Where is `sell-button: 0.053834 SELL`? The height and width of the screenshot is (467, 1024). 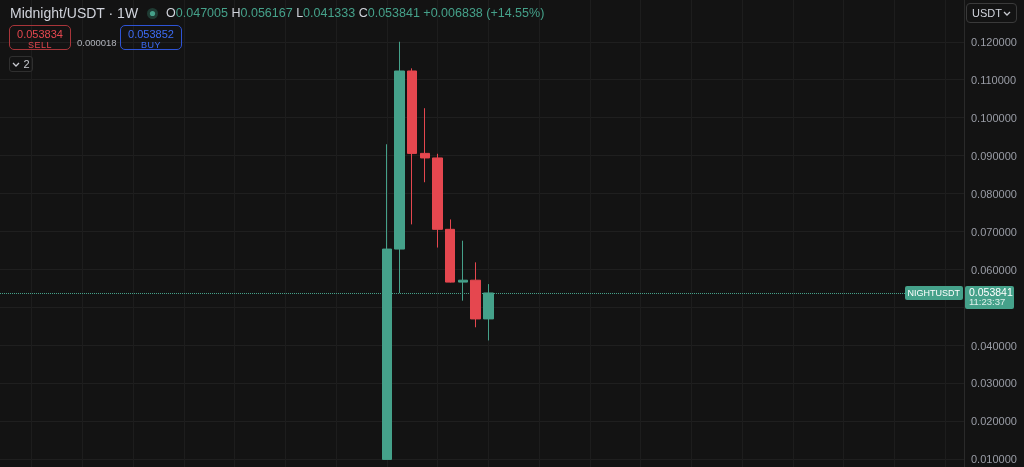
sell-button: 0.053834 SELL is located at coordinates (40, 37).